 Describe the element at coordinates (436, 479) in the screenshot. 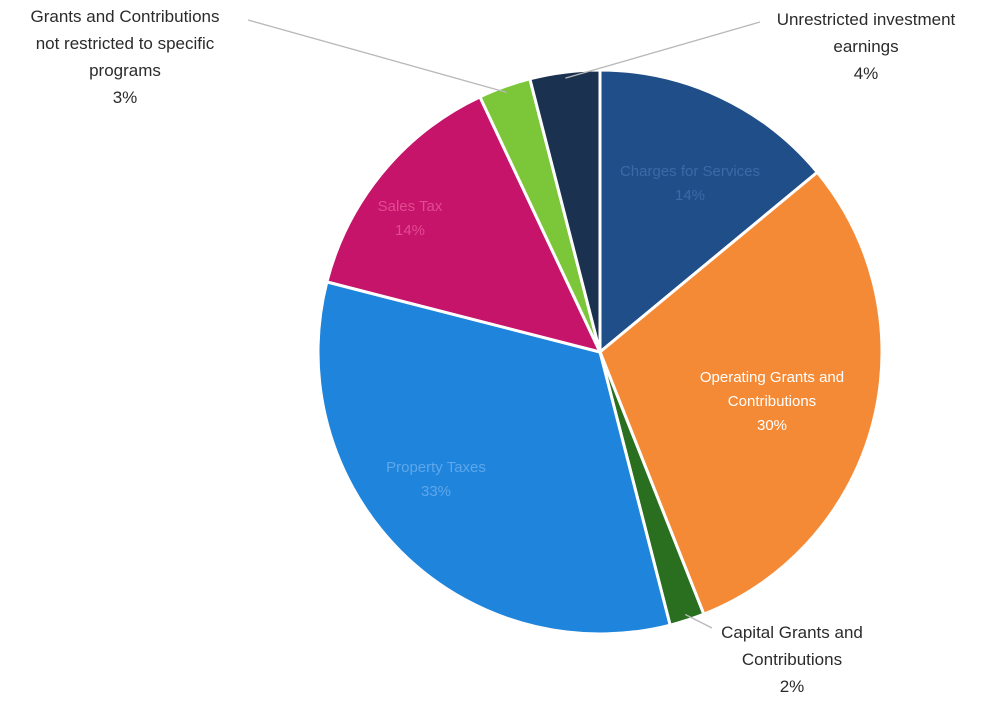

I see `slice-label-property-taxes: Property Taxes 33%` at that location.